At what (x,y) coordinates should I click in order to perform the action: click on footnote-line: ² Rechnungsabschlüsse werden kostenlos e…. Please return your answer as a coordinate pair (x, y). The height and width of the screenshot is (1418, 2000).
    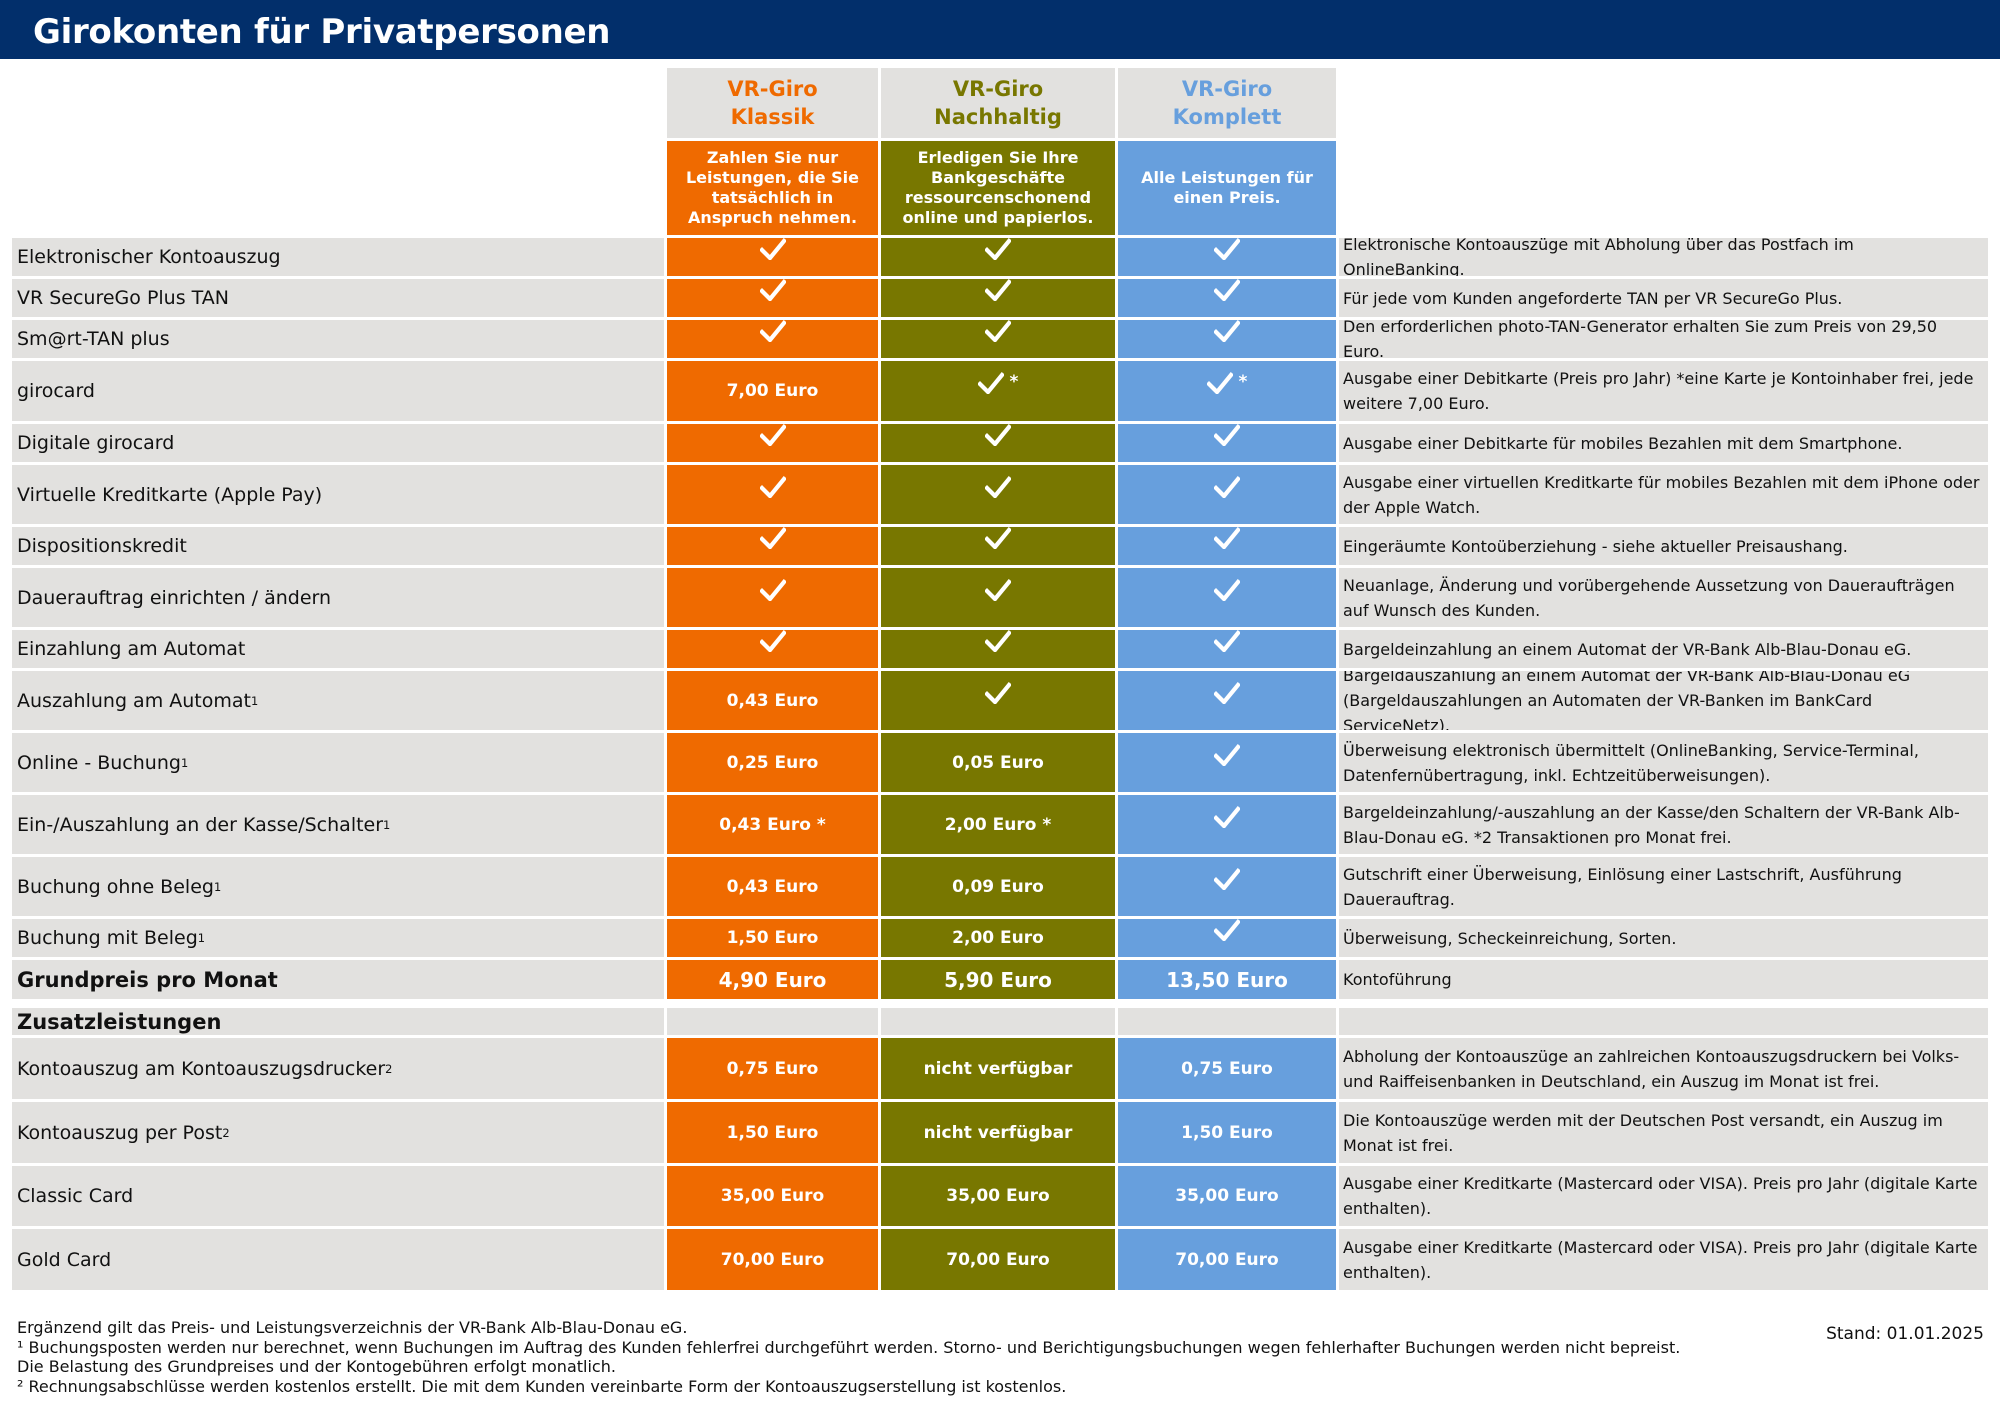
    Looking at the image, I should click on (542, 1386).